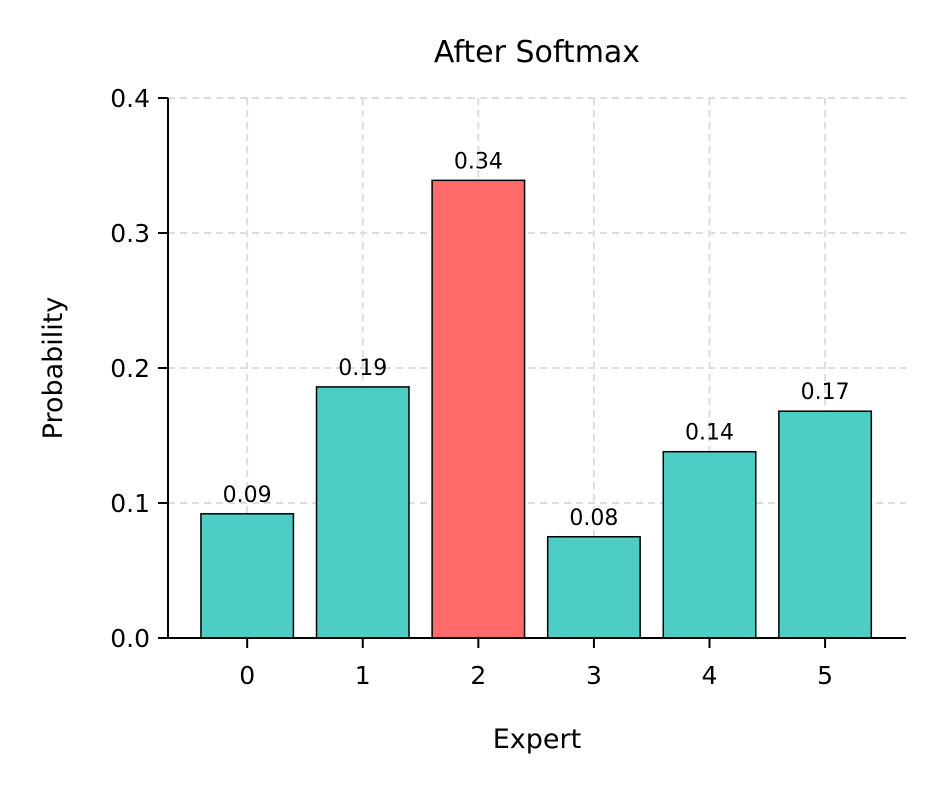 Image resolution: width=934 pixels, height=788 pixels. I want to click on y-tick-label: 0.1, so click(130, 503).